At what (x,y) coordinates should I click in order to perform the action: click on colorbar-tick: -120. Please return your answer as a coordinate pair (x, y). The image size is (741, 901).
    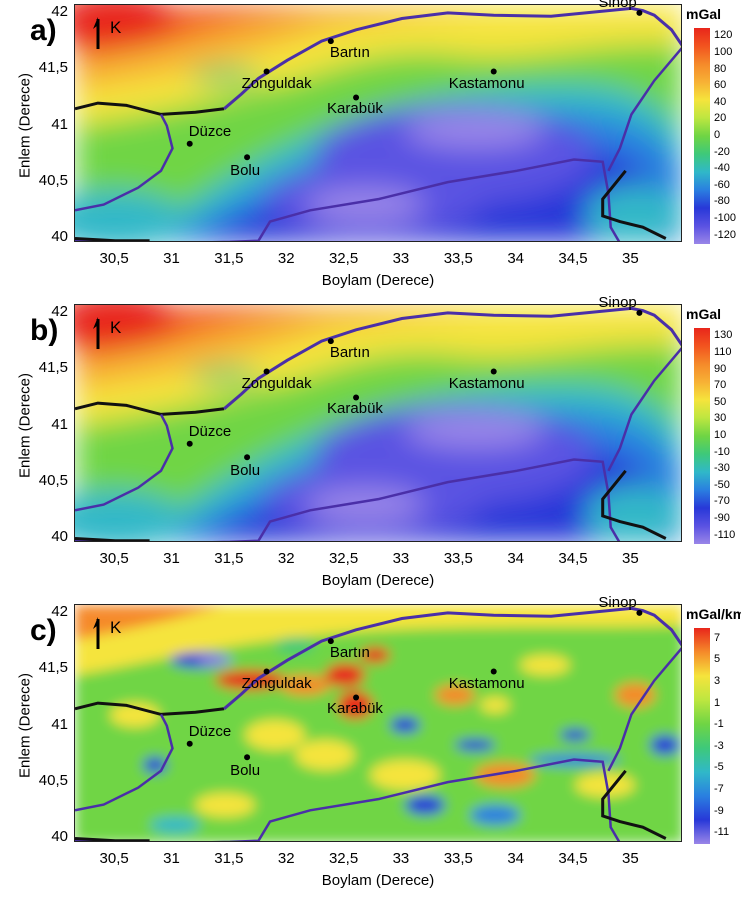
    Looking at the image, I should click on (725, 234).